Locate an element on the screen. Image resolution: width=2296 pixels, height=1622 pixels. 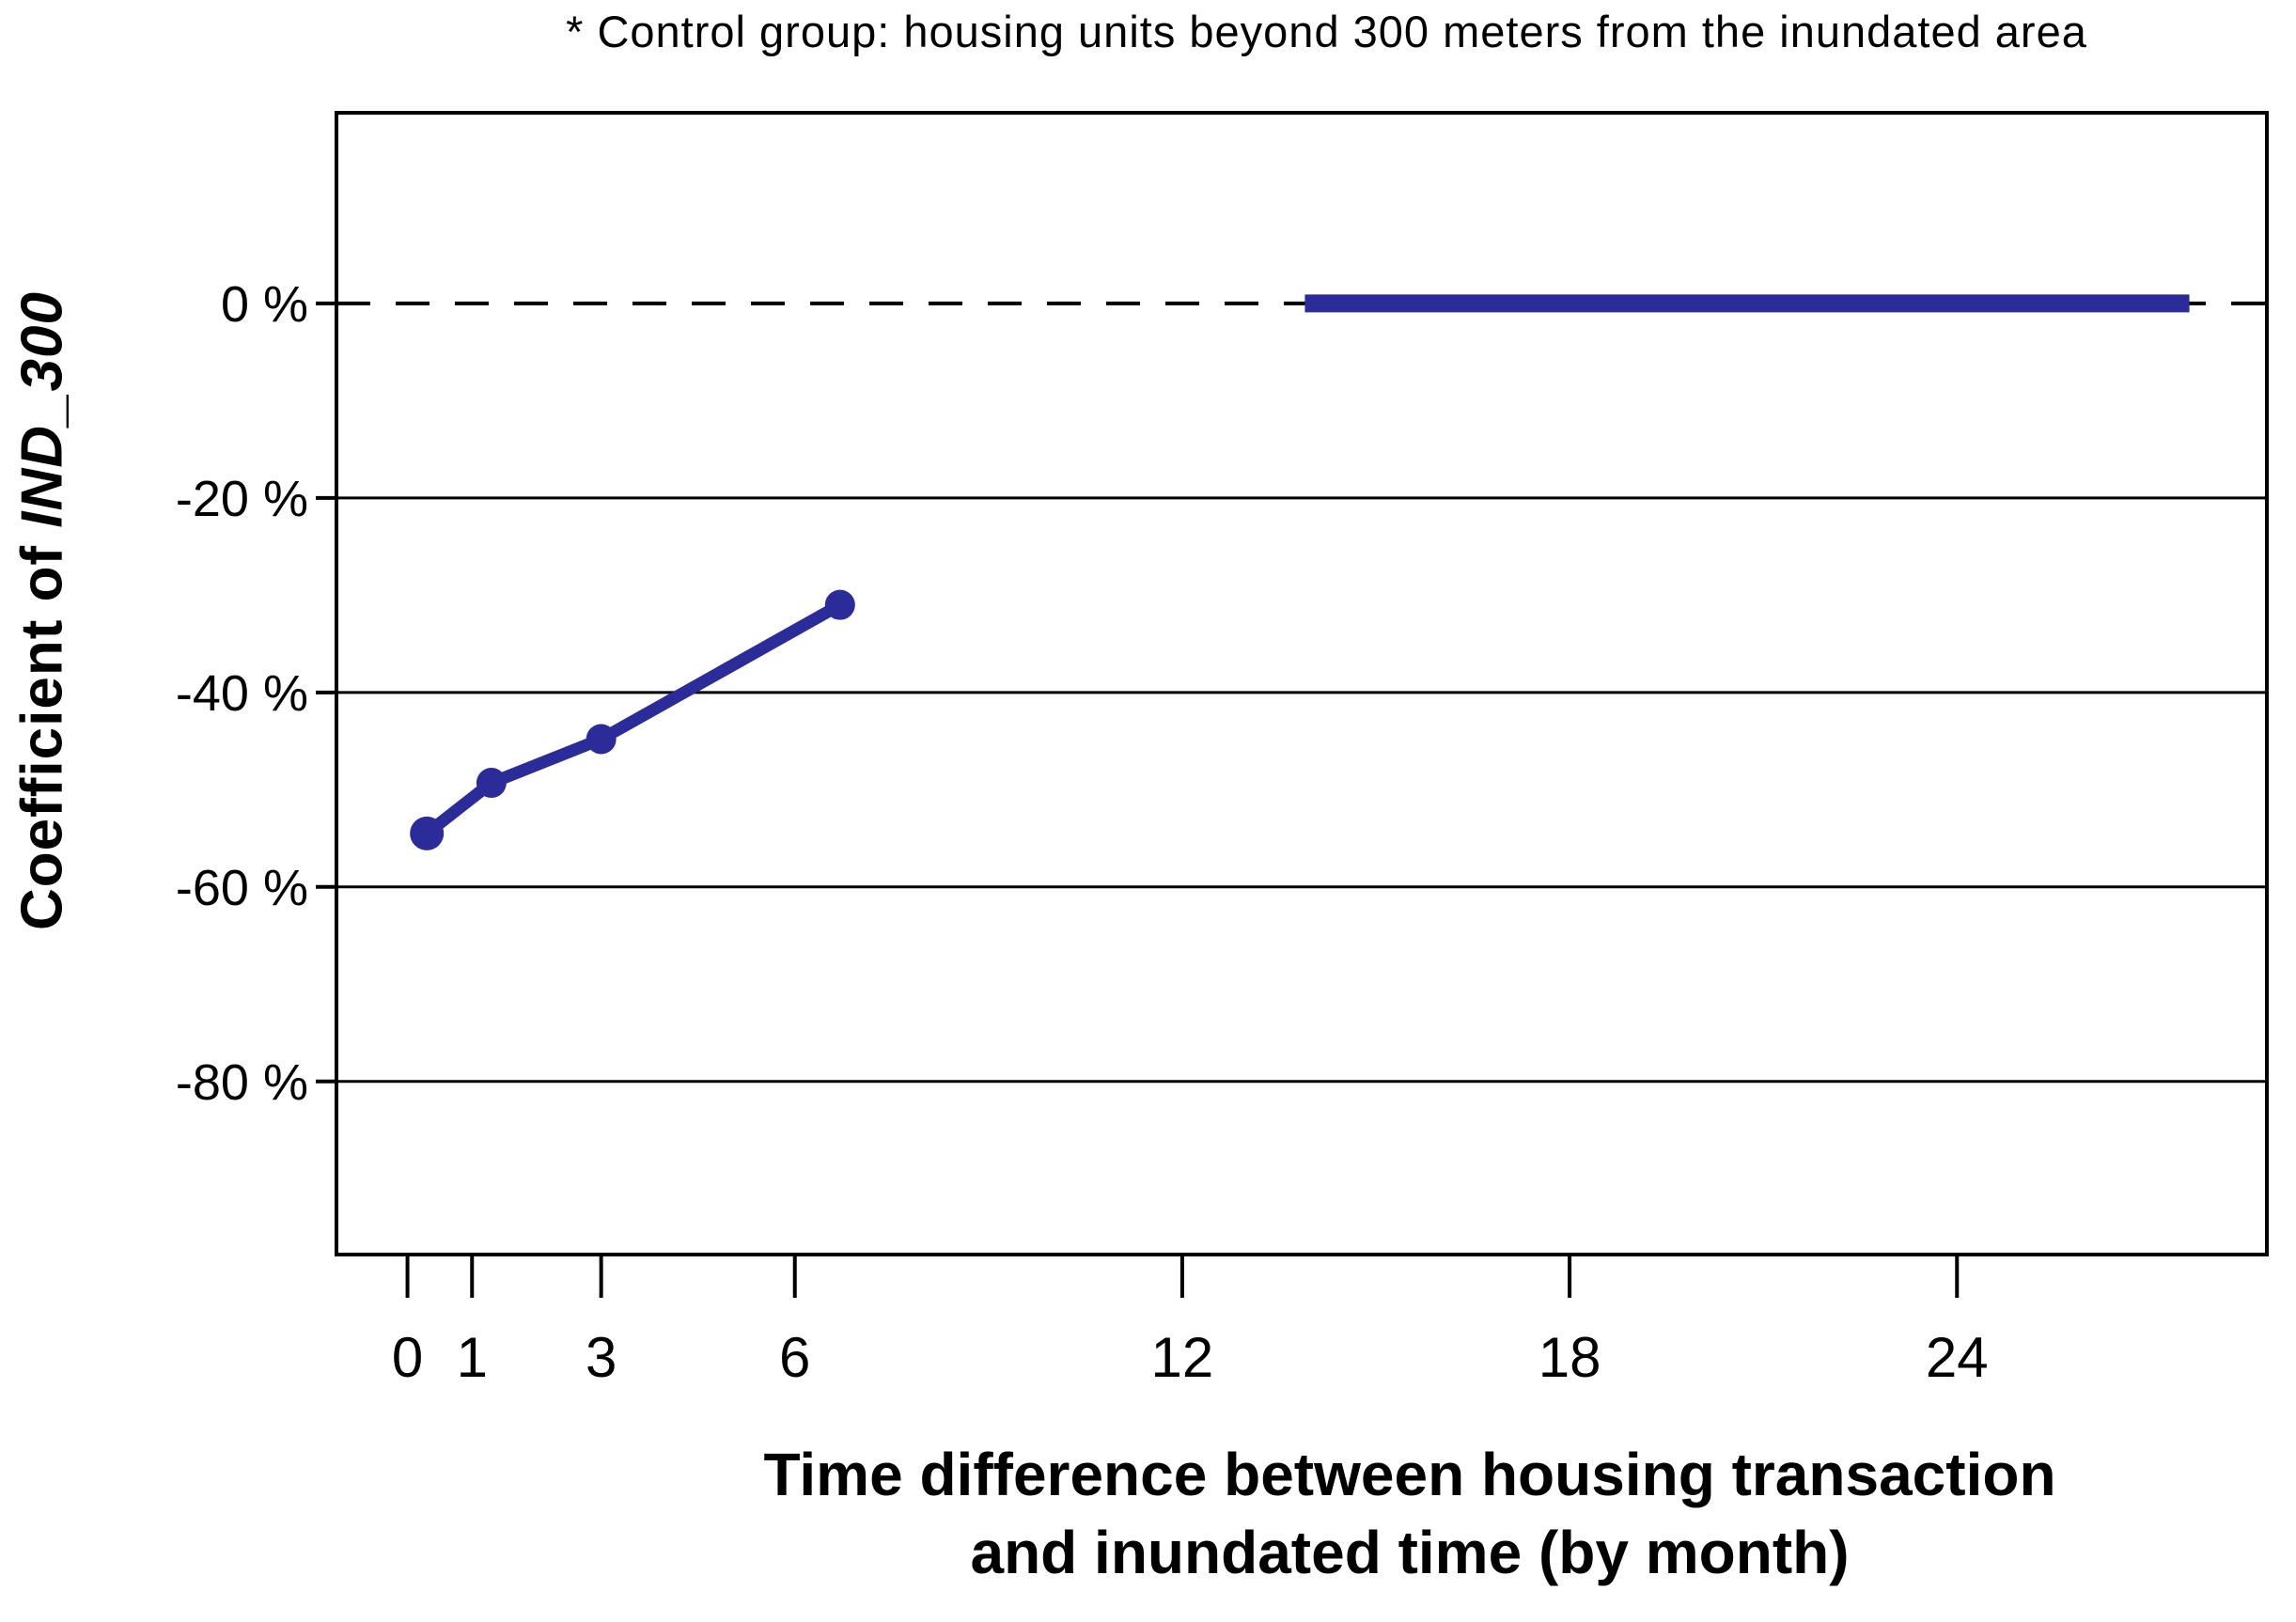
x-axis-title-line2: and inundated time (by month) is located at coordinates (1410, 1553).